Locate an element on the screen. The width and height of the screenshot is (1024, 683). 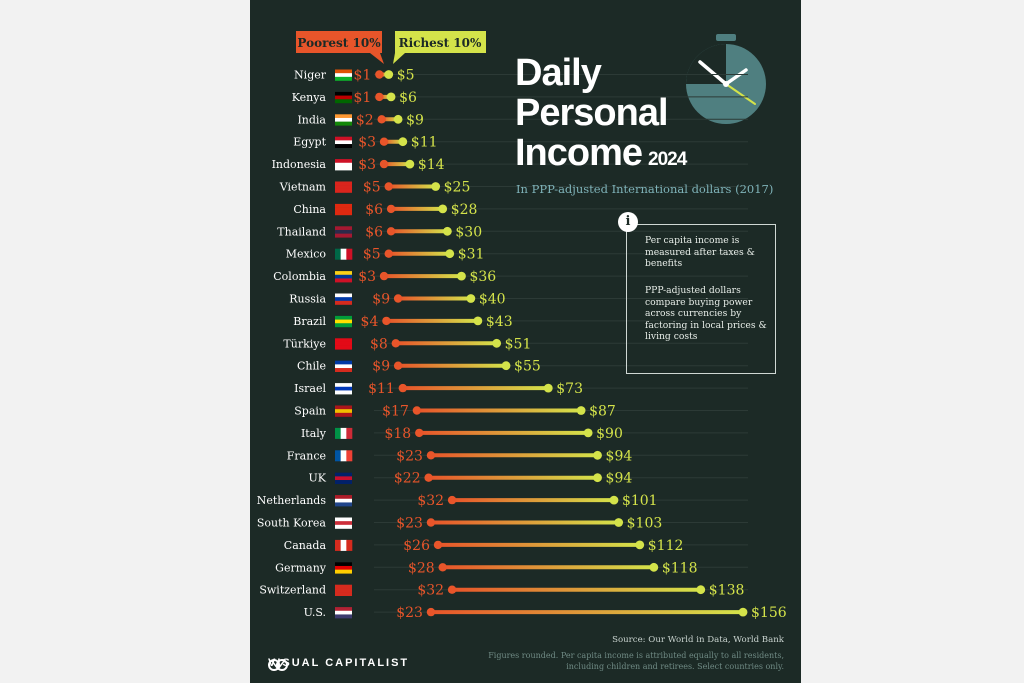
turkiye-flag-icon is located at coordinates (343, 344).